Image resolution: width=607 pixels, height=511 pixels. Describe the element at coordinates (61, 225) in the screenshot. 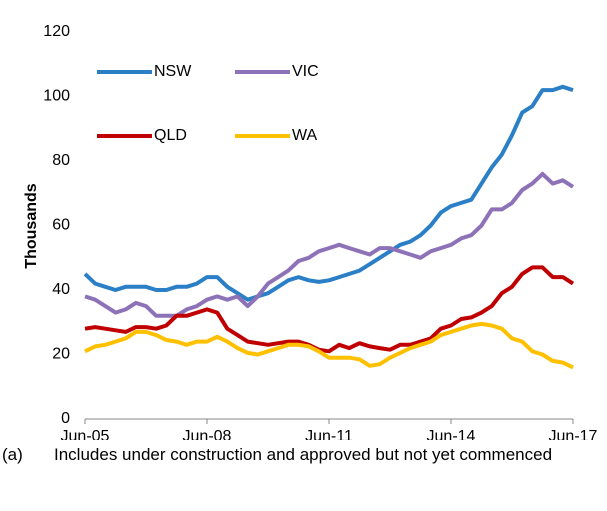

I see `y-tick-label: 60` at that location.